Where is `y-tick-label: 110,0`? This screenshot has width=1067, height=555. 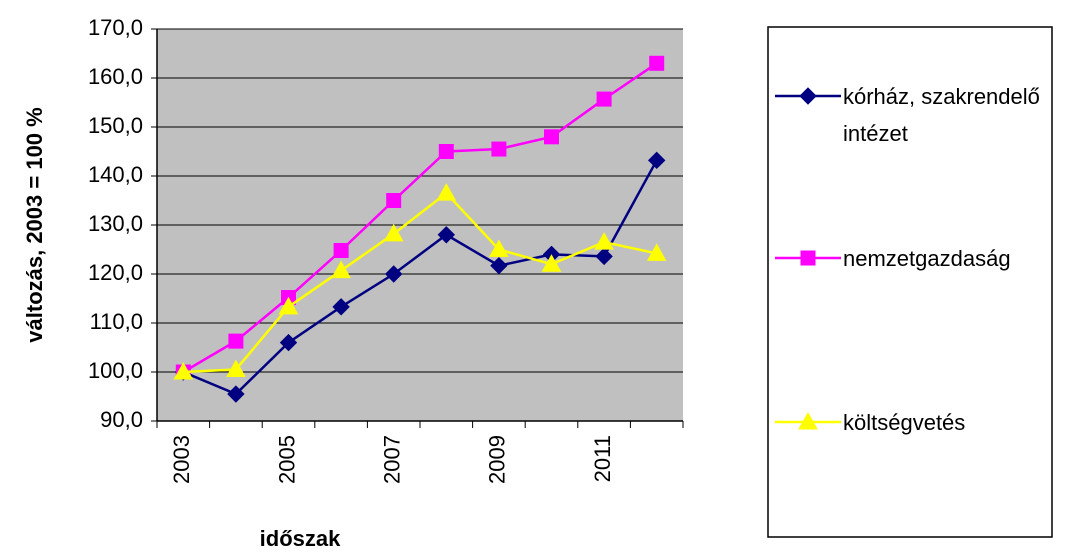
y-tick-label: 110,0 is located at coordinates (116, 321).